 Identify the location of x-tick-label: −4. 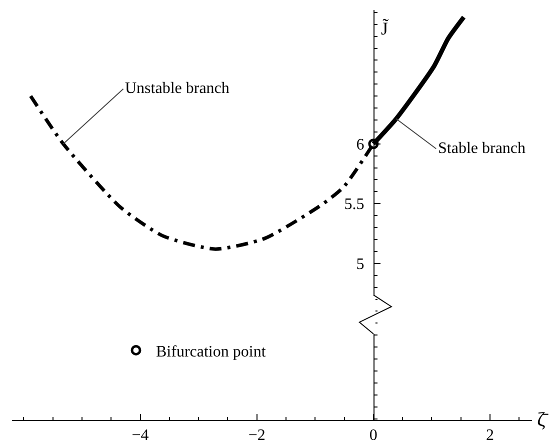
(140, 433).